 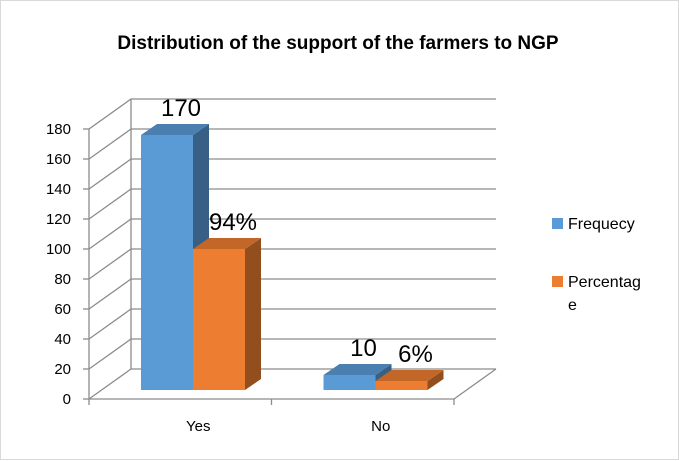 What do you see at coordinates (62, 279) in the screenshot?
I see `y-tick-label: 80` at bounding box center [62, 279].